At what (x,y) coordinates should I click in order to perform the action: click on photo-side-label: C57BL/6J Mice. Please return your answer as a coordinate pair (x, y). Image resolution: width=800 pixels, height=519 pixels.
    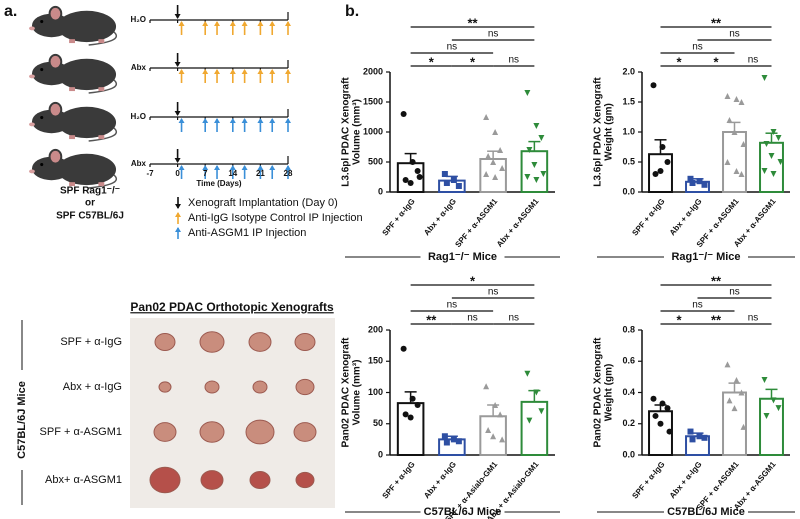
    Looking at the image, I should click on (22, 420).